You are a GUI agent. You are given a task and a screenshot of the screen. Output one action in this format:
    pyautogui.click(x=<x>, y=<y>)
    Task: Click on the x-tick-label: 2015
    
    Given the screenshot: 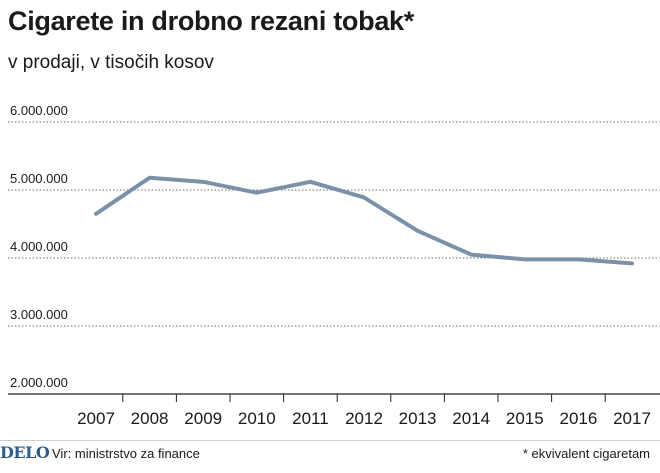 What is the action you would take?
    pyautogui.click(x=525, y=418)
    